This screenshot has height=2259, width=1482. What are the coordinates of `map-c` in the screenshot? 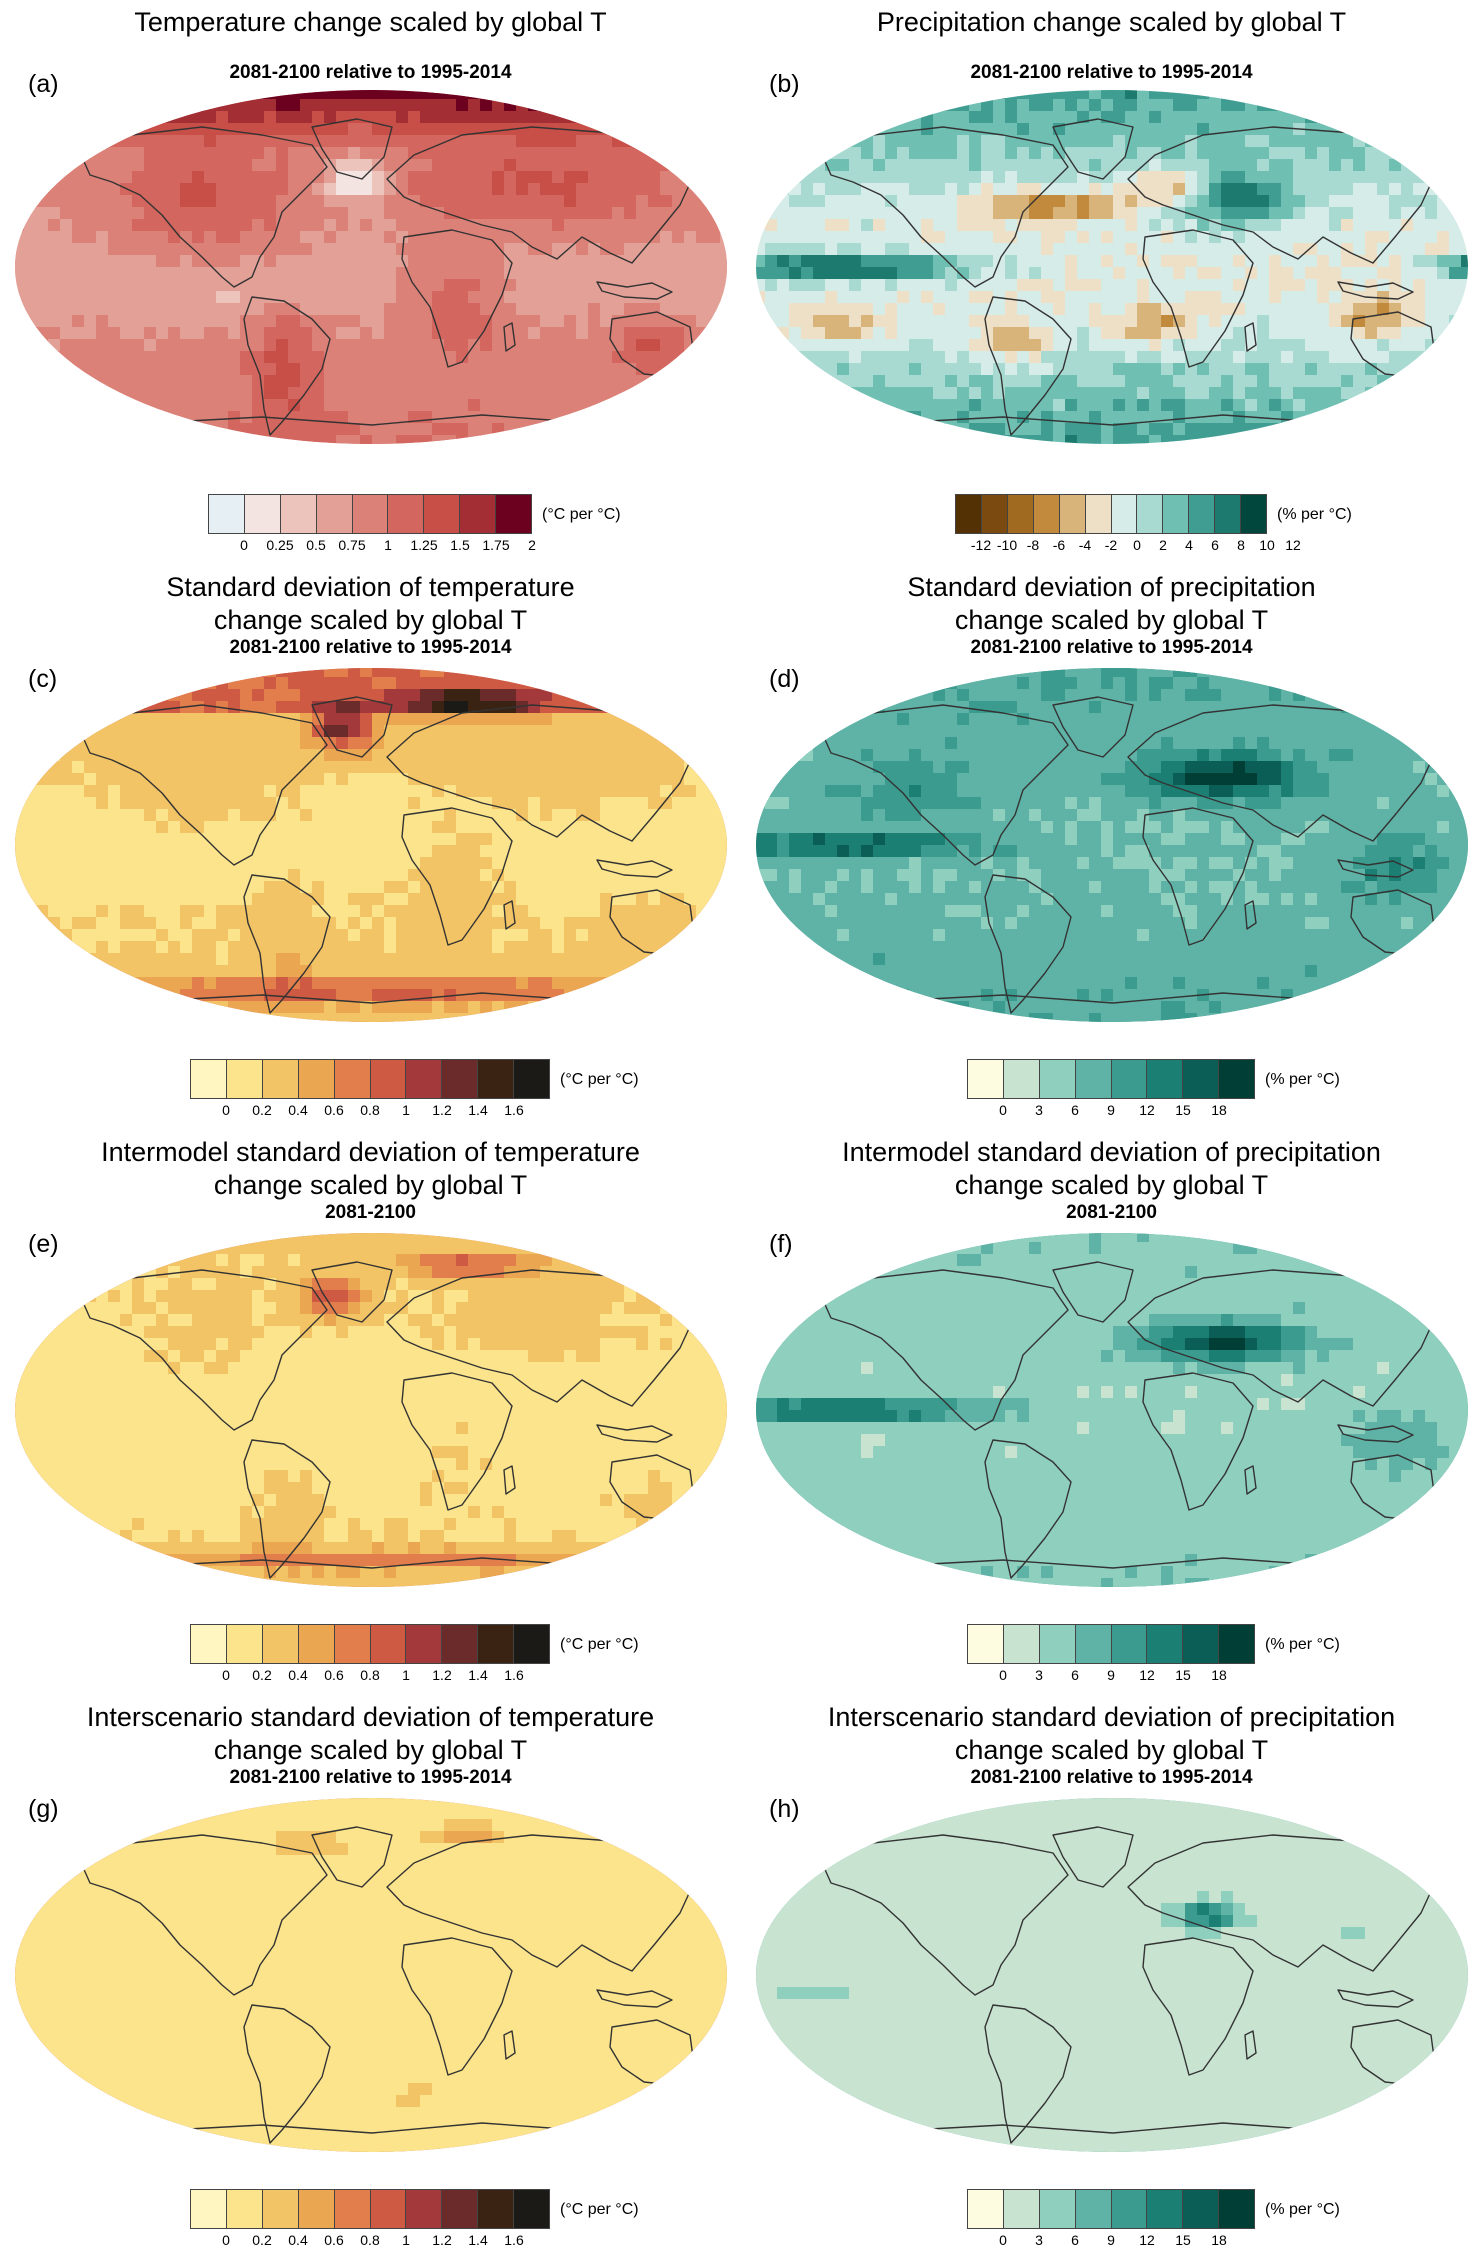 It's located at (371, 845).